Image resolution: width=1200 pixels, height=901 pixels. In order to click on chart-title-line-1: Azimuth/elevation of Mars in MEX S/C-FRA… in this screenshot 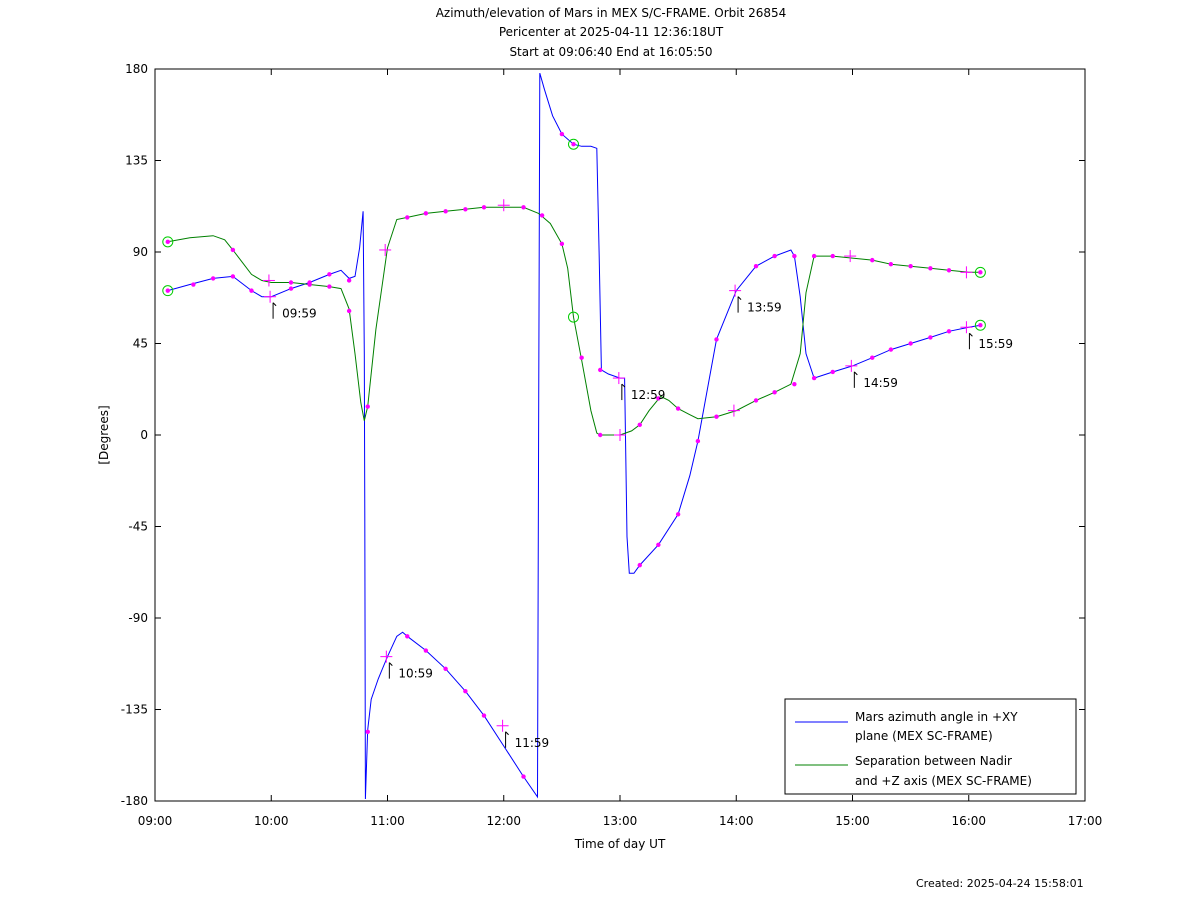, I will do `click(611, 13)`.